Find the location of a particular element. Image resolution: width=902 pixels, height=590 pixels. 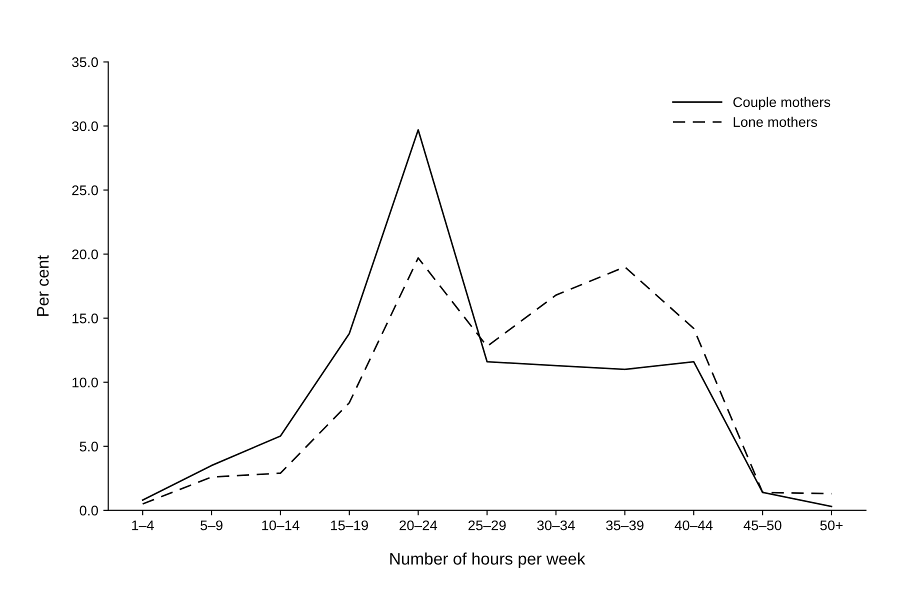

y-tick-label: 5.0 is located at coordinates (89, 447).